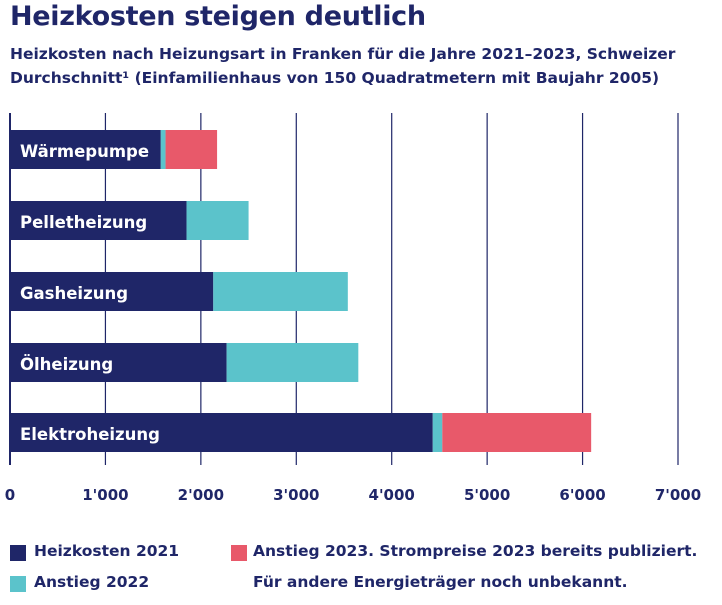  What do you see at coordinates (105, 495) in the screenshot?
I see `x-tick-label: 1'000` at bounding box center [105, 495].